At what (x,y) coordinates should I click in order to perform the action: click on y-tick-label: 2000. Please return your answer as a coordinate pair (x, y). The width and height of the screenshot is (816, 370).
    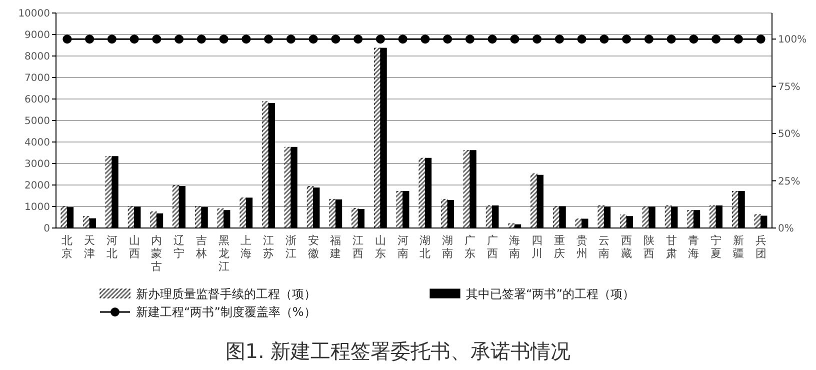
    Looking at the image, I should click on (37, 186).